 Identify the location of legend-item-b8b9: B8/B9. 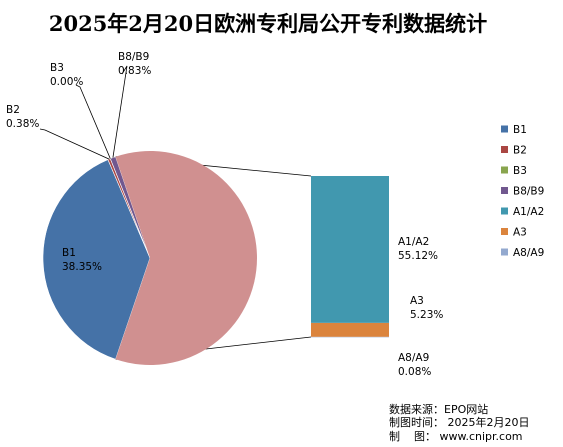
(522, 192).